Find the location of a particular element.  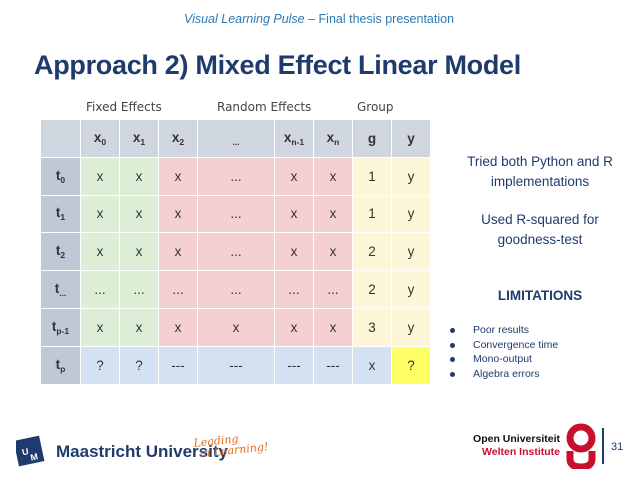

table-row: t0 x x x ... x x 1 y is located at coordinates (235, 176).